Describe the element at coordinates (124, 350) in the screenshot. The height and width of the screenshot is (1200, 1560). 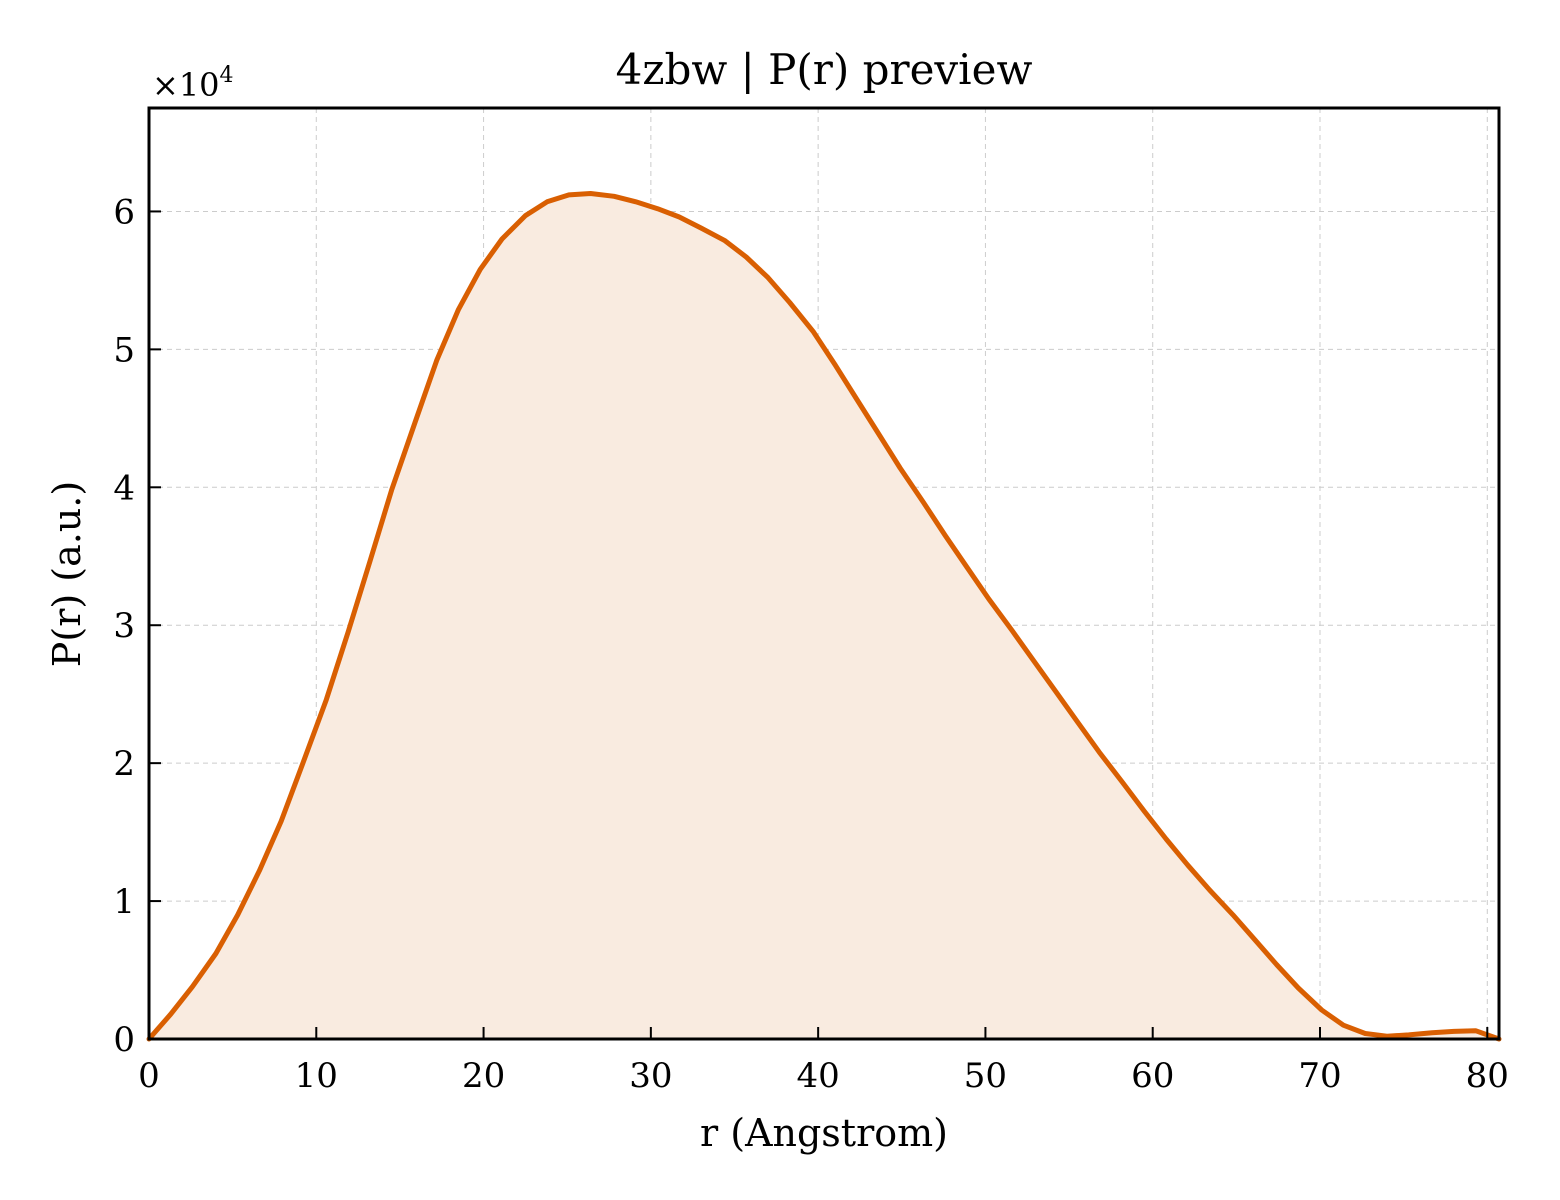
I see `y-tick-label: 5` at that location.